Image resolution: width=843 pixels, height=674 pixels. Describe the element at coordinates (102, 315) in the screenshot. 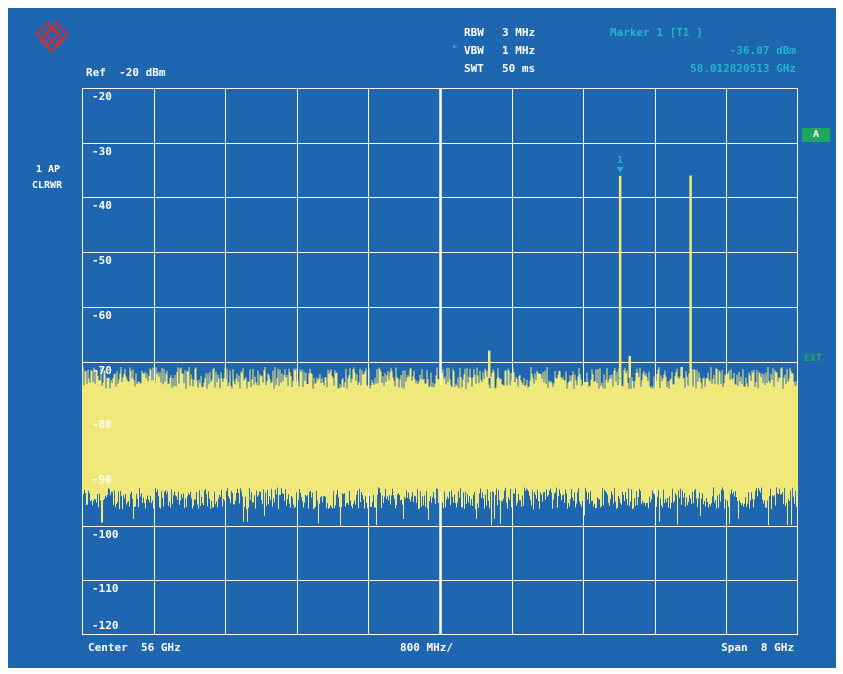

I see `y-tick-label: -60` at that location.